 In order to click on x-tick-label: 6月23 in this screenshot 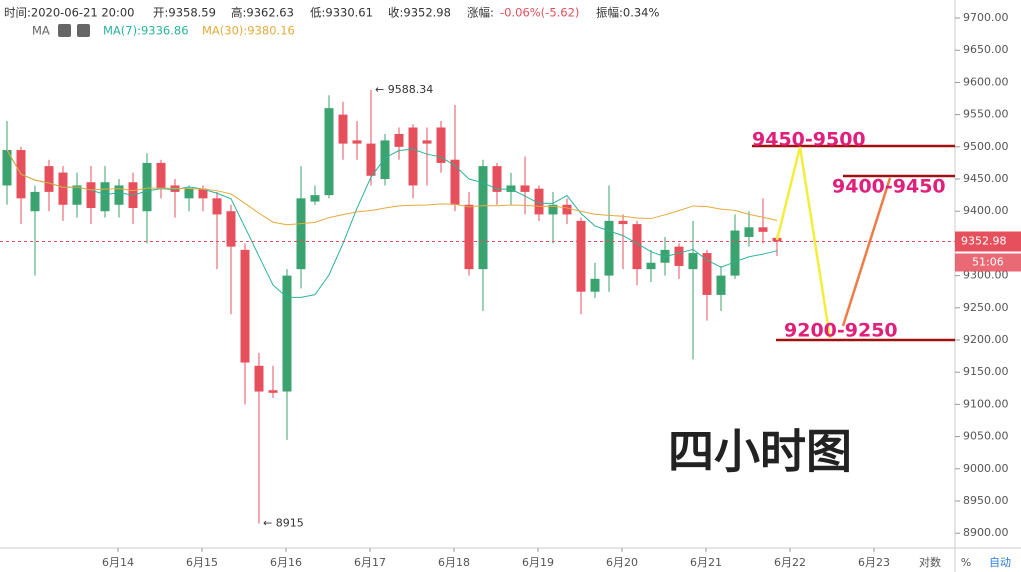, I will do `click(874, 562)`.